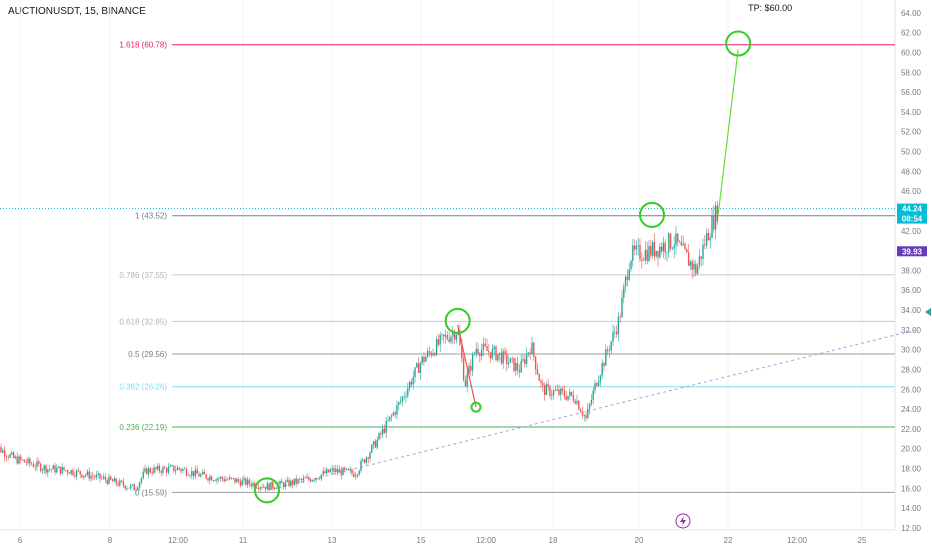 The width and height of the screenshot is (932, 550). What do you see at coordinates (862, 540) in the screenshot?
I see `x-tick-label: 25` at bounding box center [862, 540].